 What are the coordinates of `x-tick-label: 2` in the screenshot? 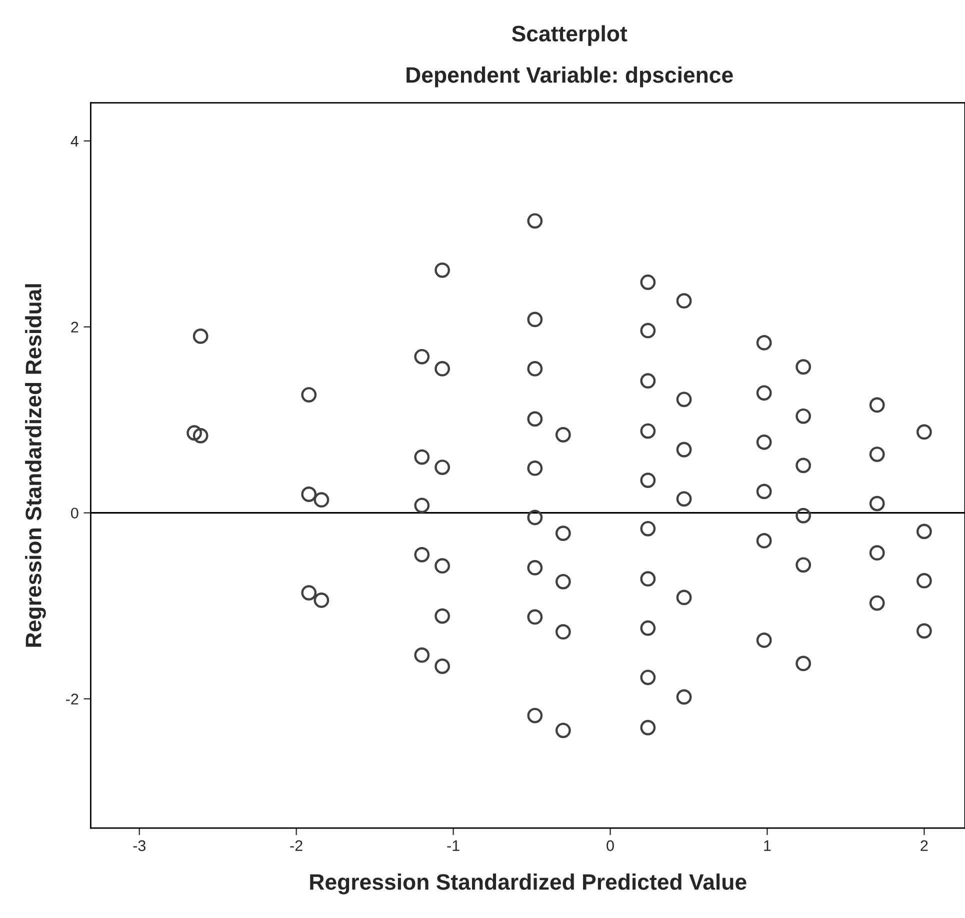 It's located at (924, 845).